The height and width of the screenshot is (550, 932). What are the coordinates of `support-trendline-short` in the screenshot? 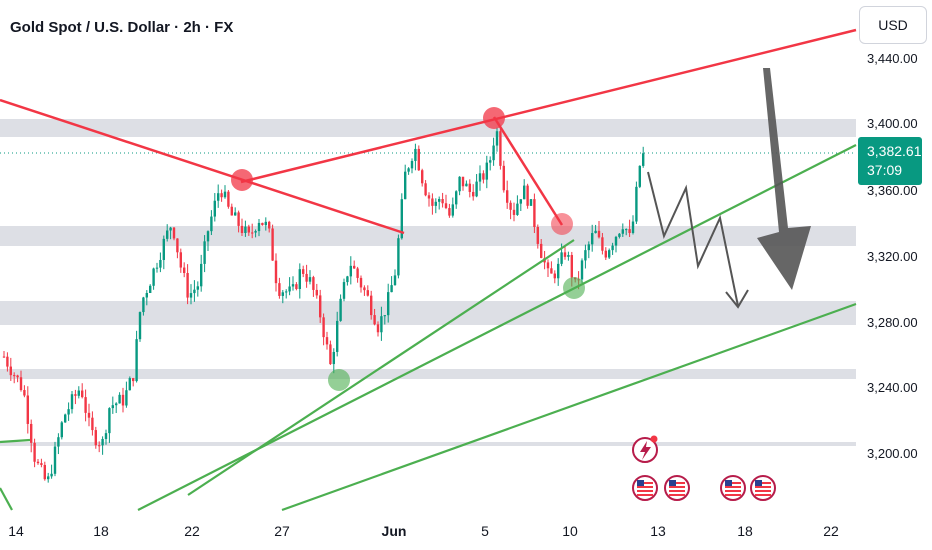 It's located at (15, 441).